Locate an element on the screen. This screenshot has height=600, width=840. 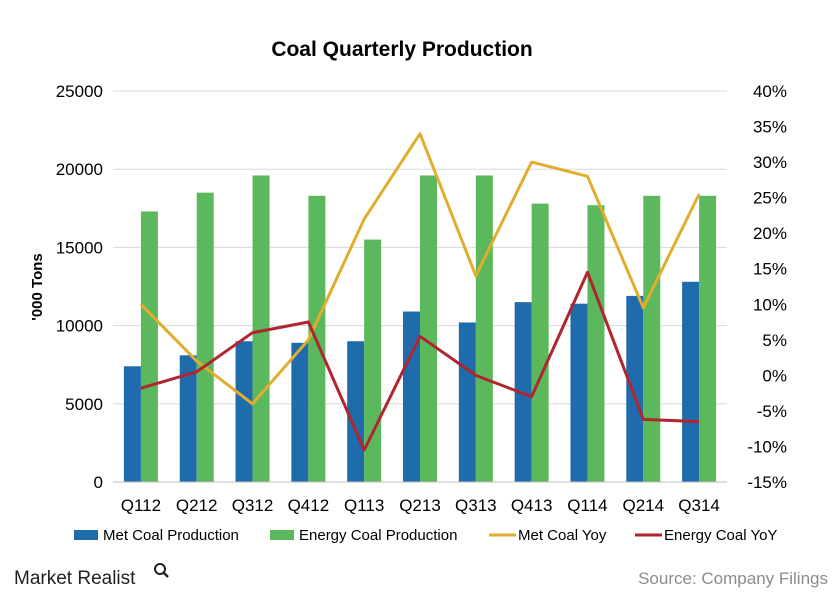
x-tick-label: Q412 is located at coordinates (309, 505).